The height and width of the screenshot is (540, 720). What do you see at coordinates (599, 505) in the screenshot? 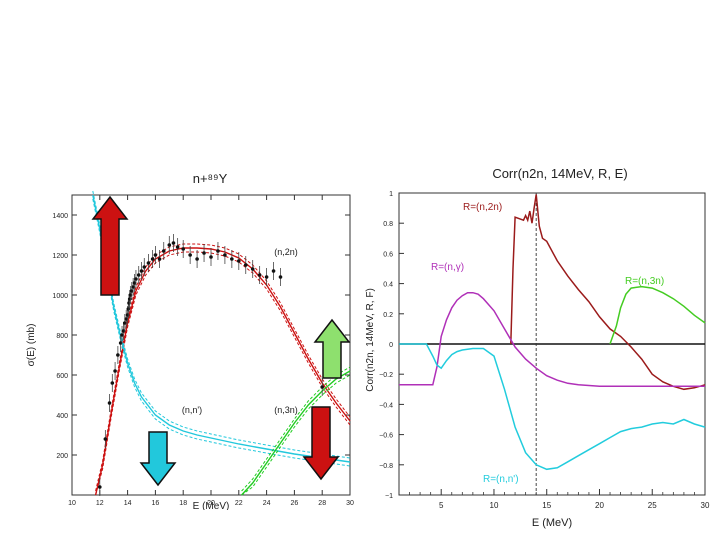
I see `x-tick-label: 20` at bounding box center [599, 505].